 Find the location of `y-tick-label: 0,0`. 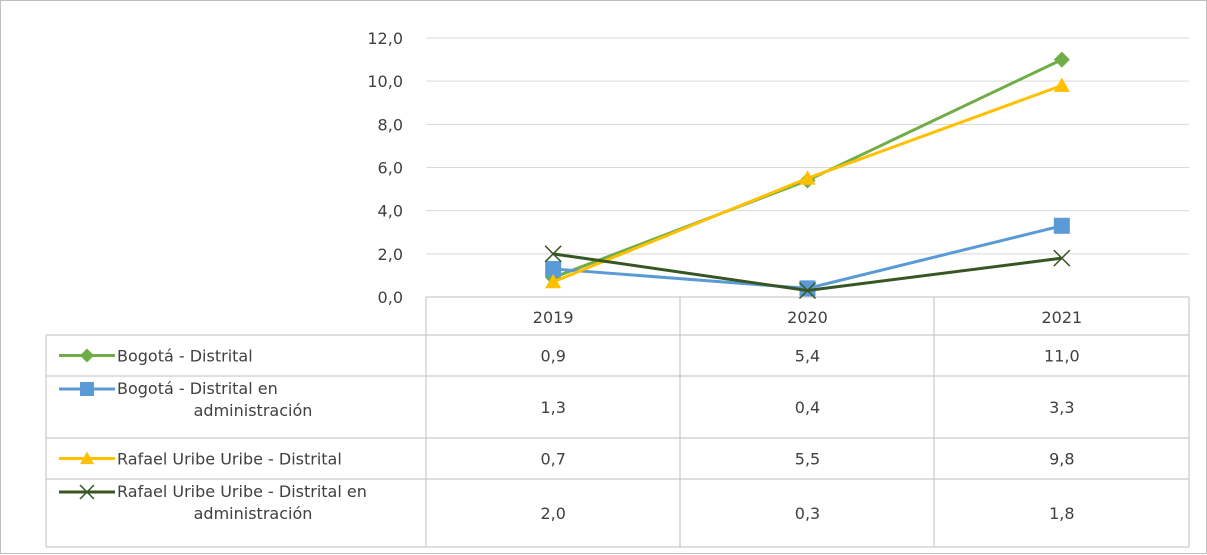

y-tick-label: 0,0 is located at coordinates (390, 297).